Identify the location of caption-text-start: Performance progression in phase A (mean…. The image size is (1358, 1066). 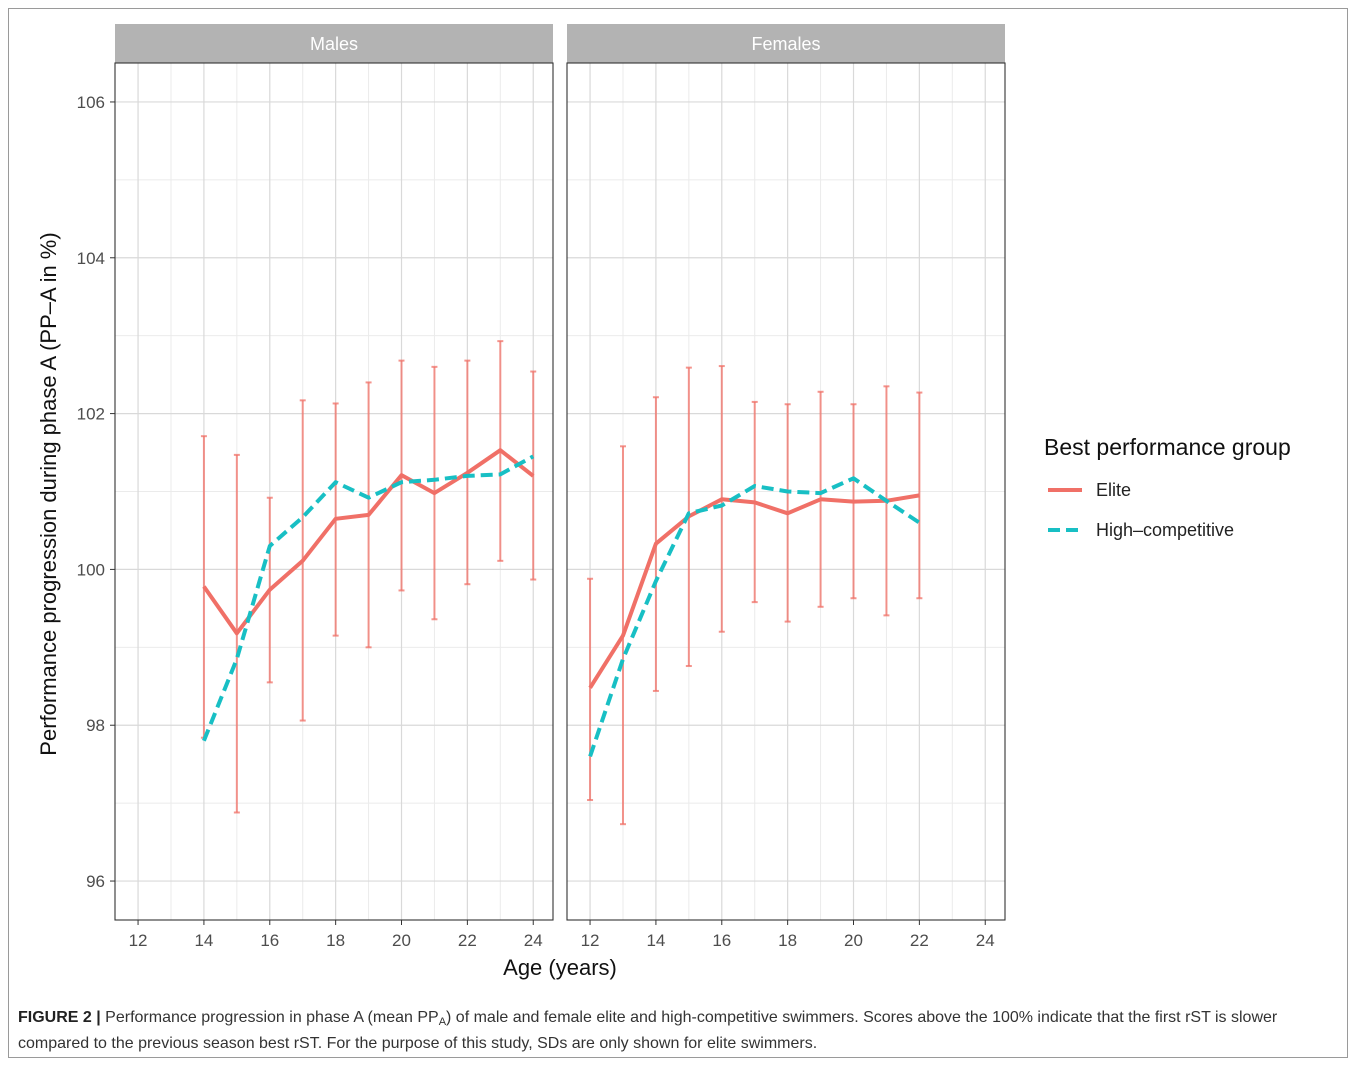
(272, 1017).